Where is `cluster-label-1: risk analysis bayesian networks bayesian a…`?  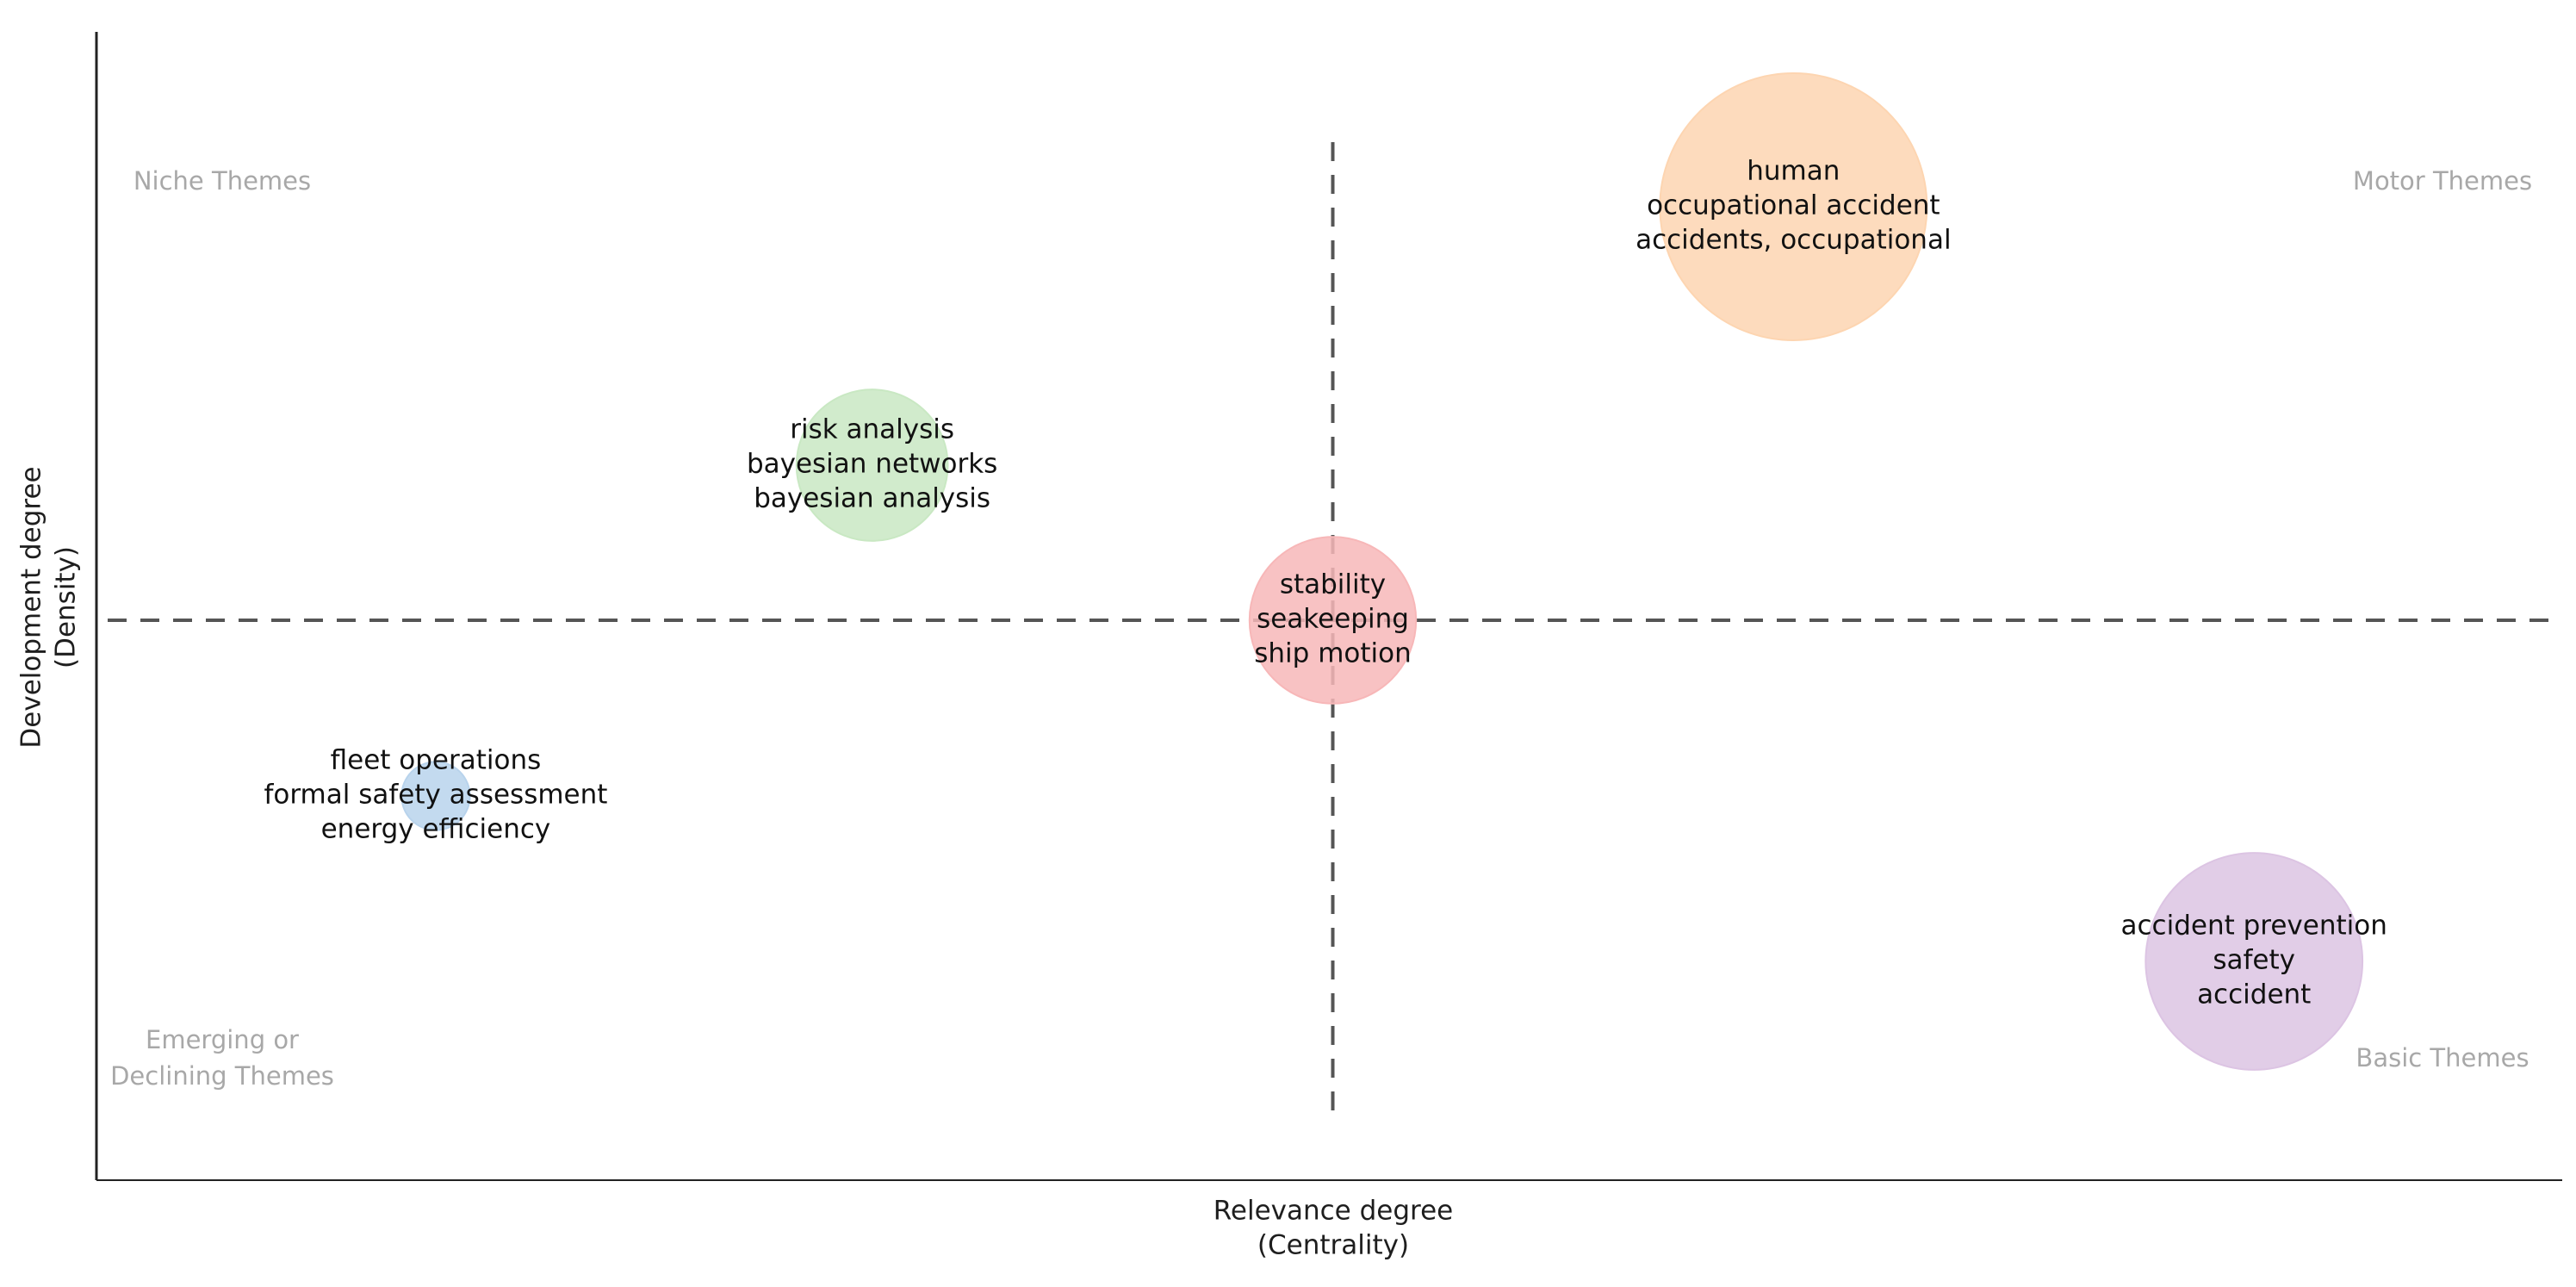
cluster-label-1: risk analysis bayesian networks bayesian a… is located at coordinates (872, 464).